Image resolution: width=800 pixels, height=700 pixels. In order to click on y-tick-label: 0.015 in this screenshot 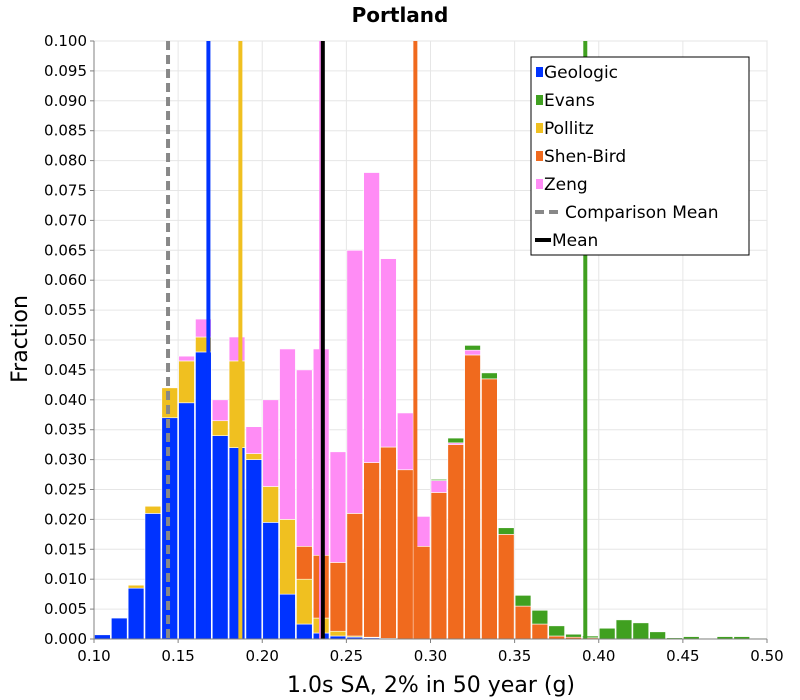, I will do `click(65, 549)`.